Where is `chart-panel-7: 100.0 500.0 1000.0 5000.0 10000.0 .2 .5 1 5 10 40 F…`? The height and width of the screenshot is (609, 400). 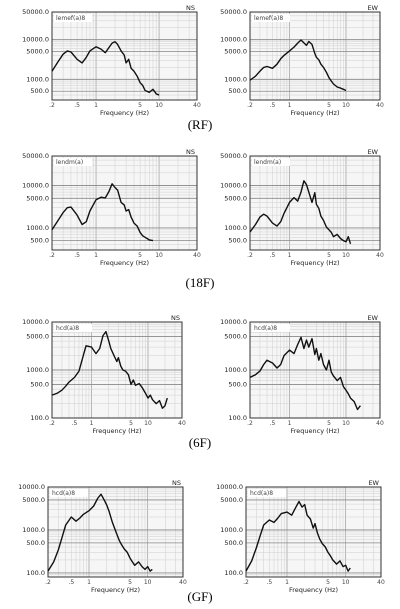
chart-panel-7: 100.0 500.0 1000.0 5000.0 10000.0 .2 .5 1 5 10 40 F… is located at coordinates (300, 536).